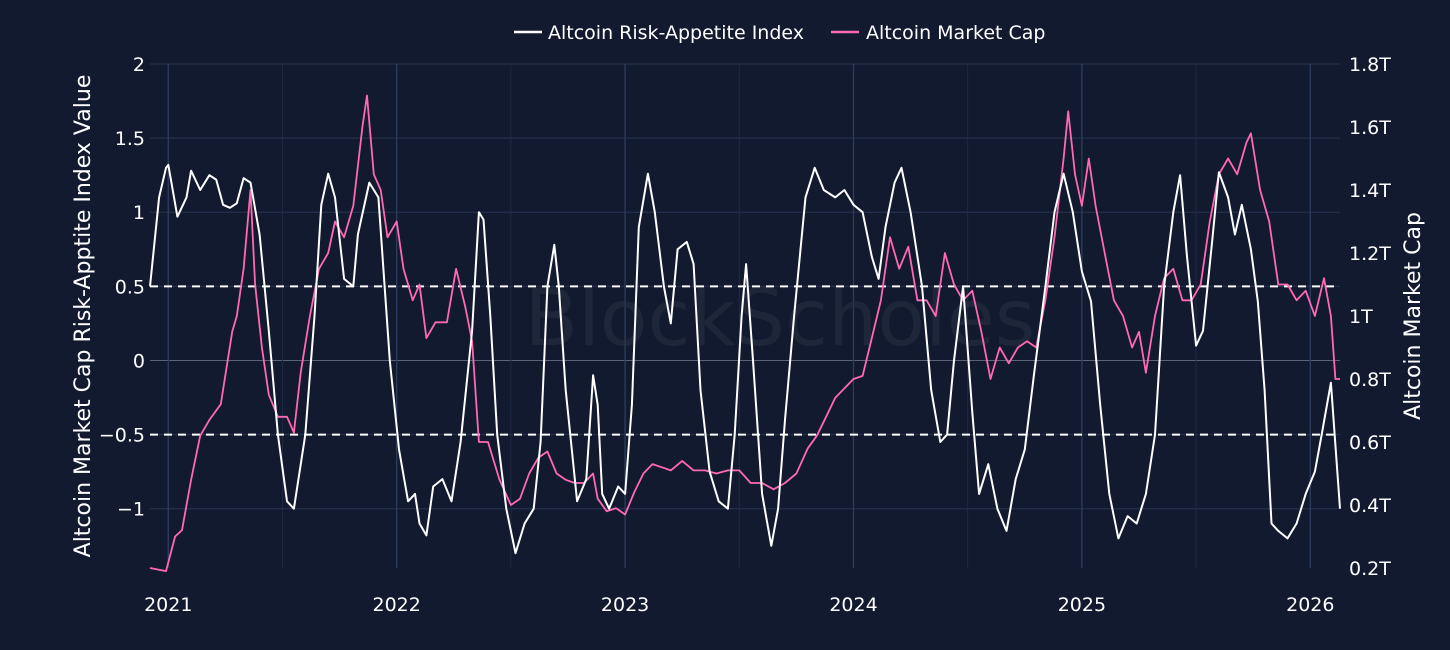 Image resolution: width=1450 pixels, height=650 pixels. I want to click on right-tick-label: 0.4T, so click(1370, 506).